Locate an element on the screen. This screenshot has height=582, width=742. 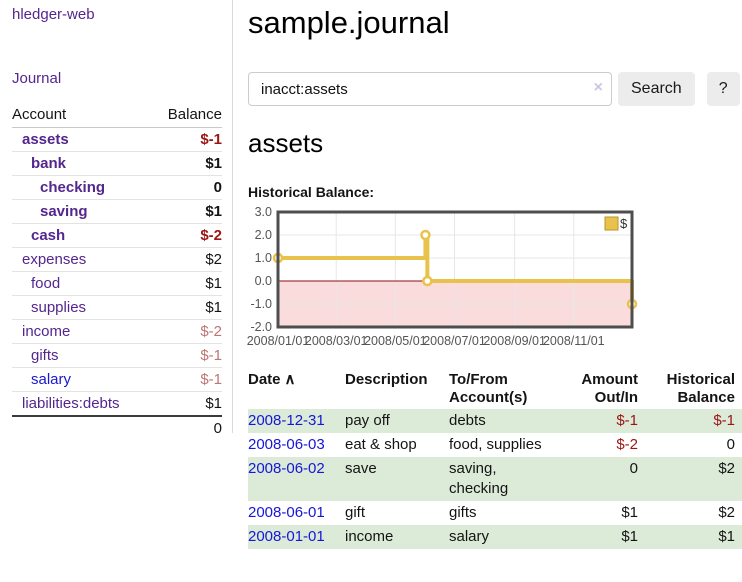
sort-ascending-icon: ∧ is located at coordinates (290, 379).